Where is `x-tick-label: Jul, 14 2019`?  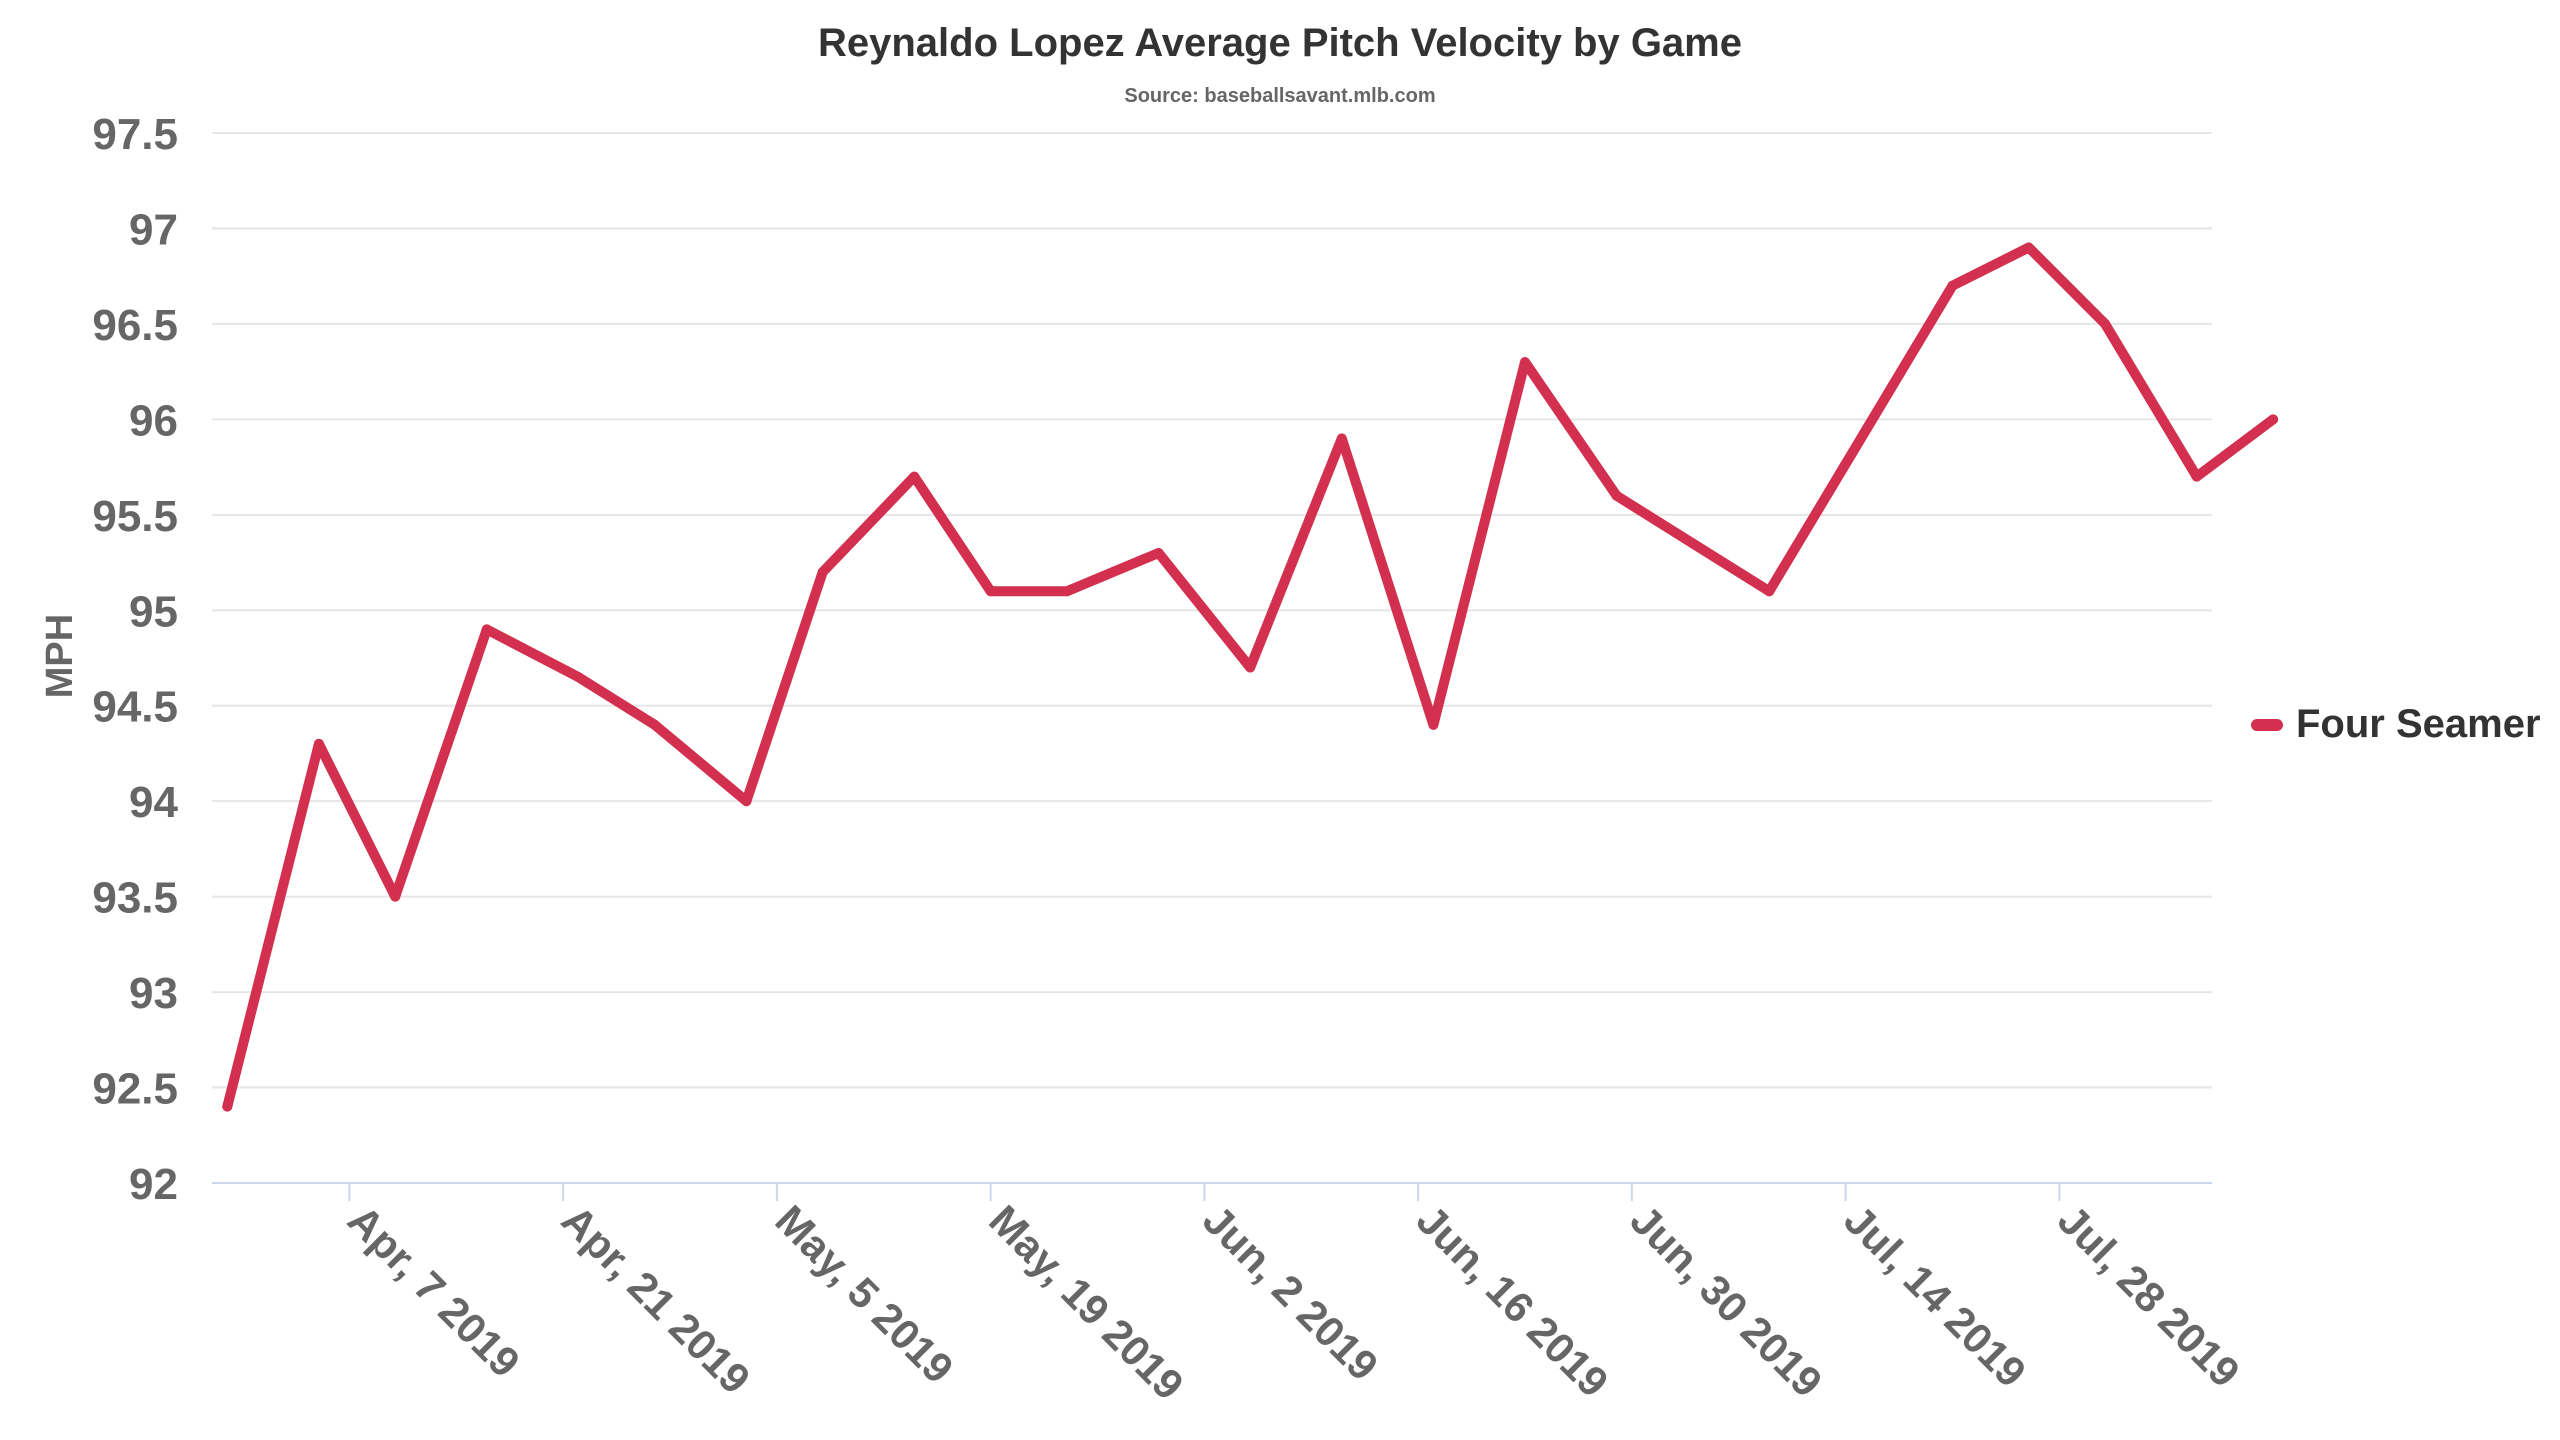
x-tick-label: Jul, 14 2019 is located at coordinates (1935, 1296).